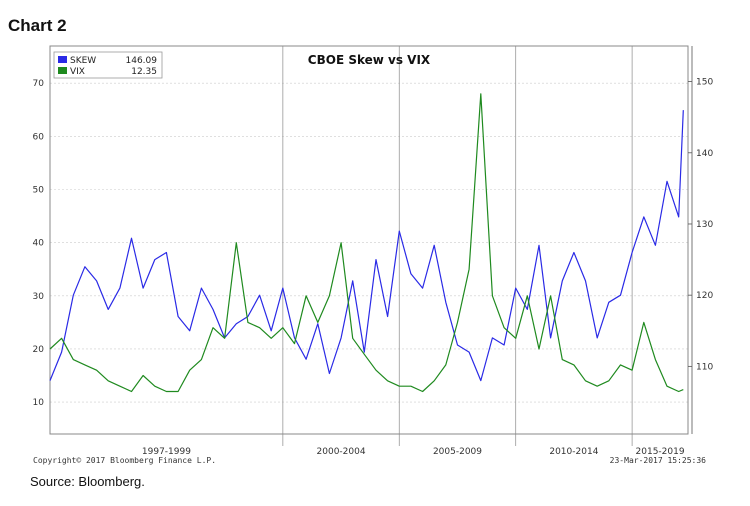 The image size is (750, 506). Describe the element at coordinates (144, 72) in the screenshot. I see `legend-value-vix: 12.35` at that location.